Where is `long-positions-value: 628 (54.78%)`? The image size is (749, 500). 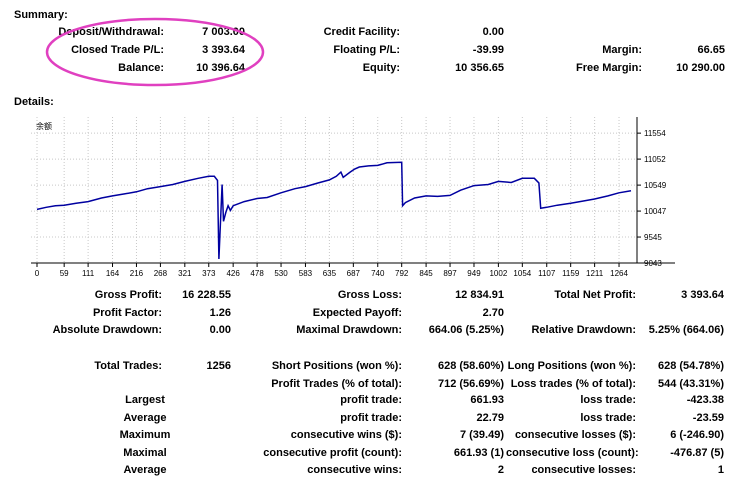
long-positions-value: 628 (54.78%) is located at coordinates (690, 366).